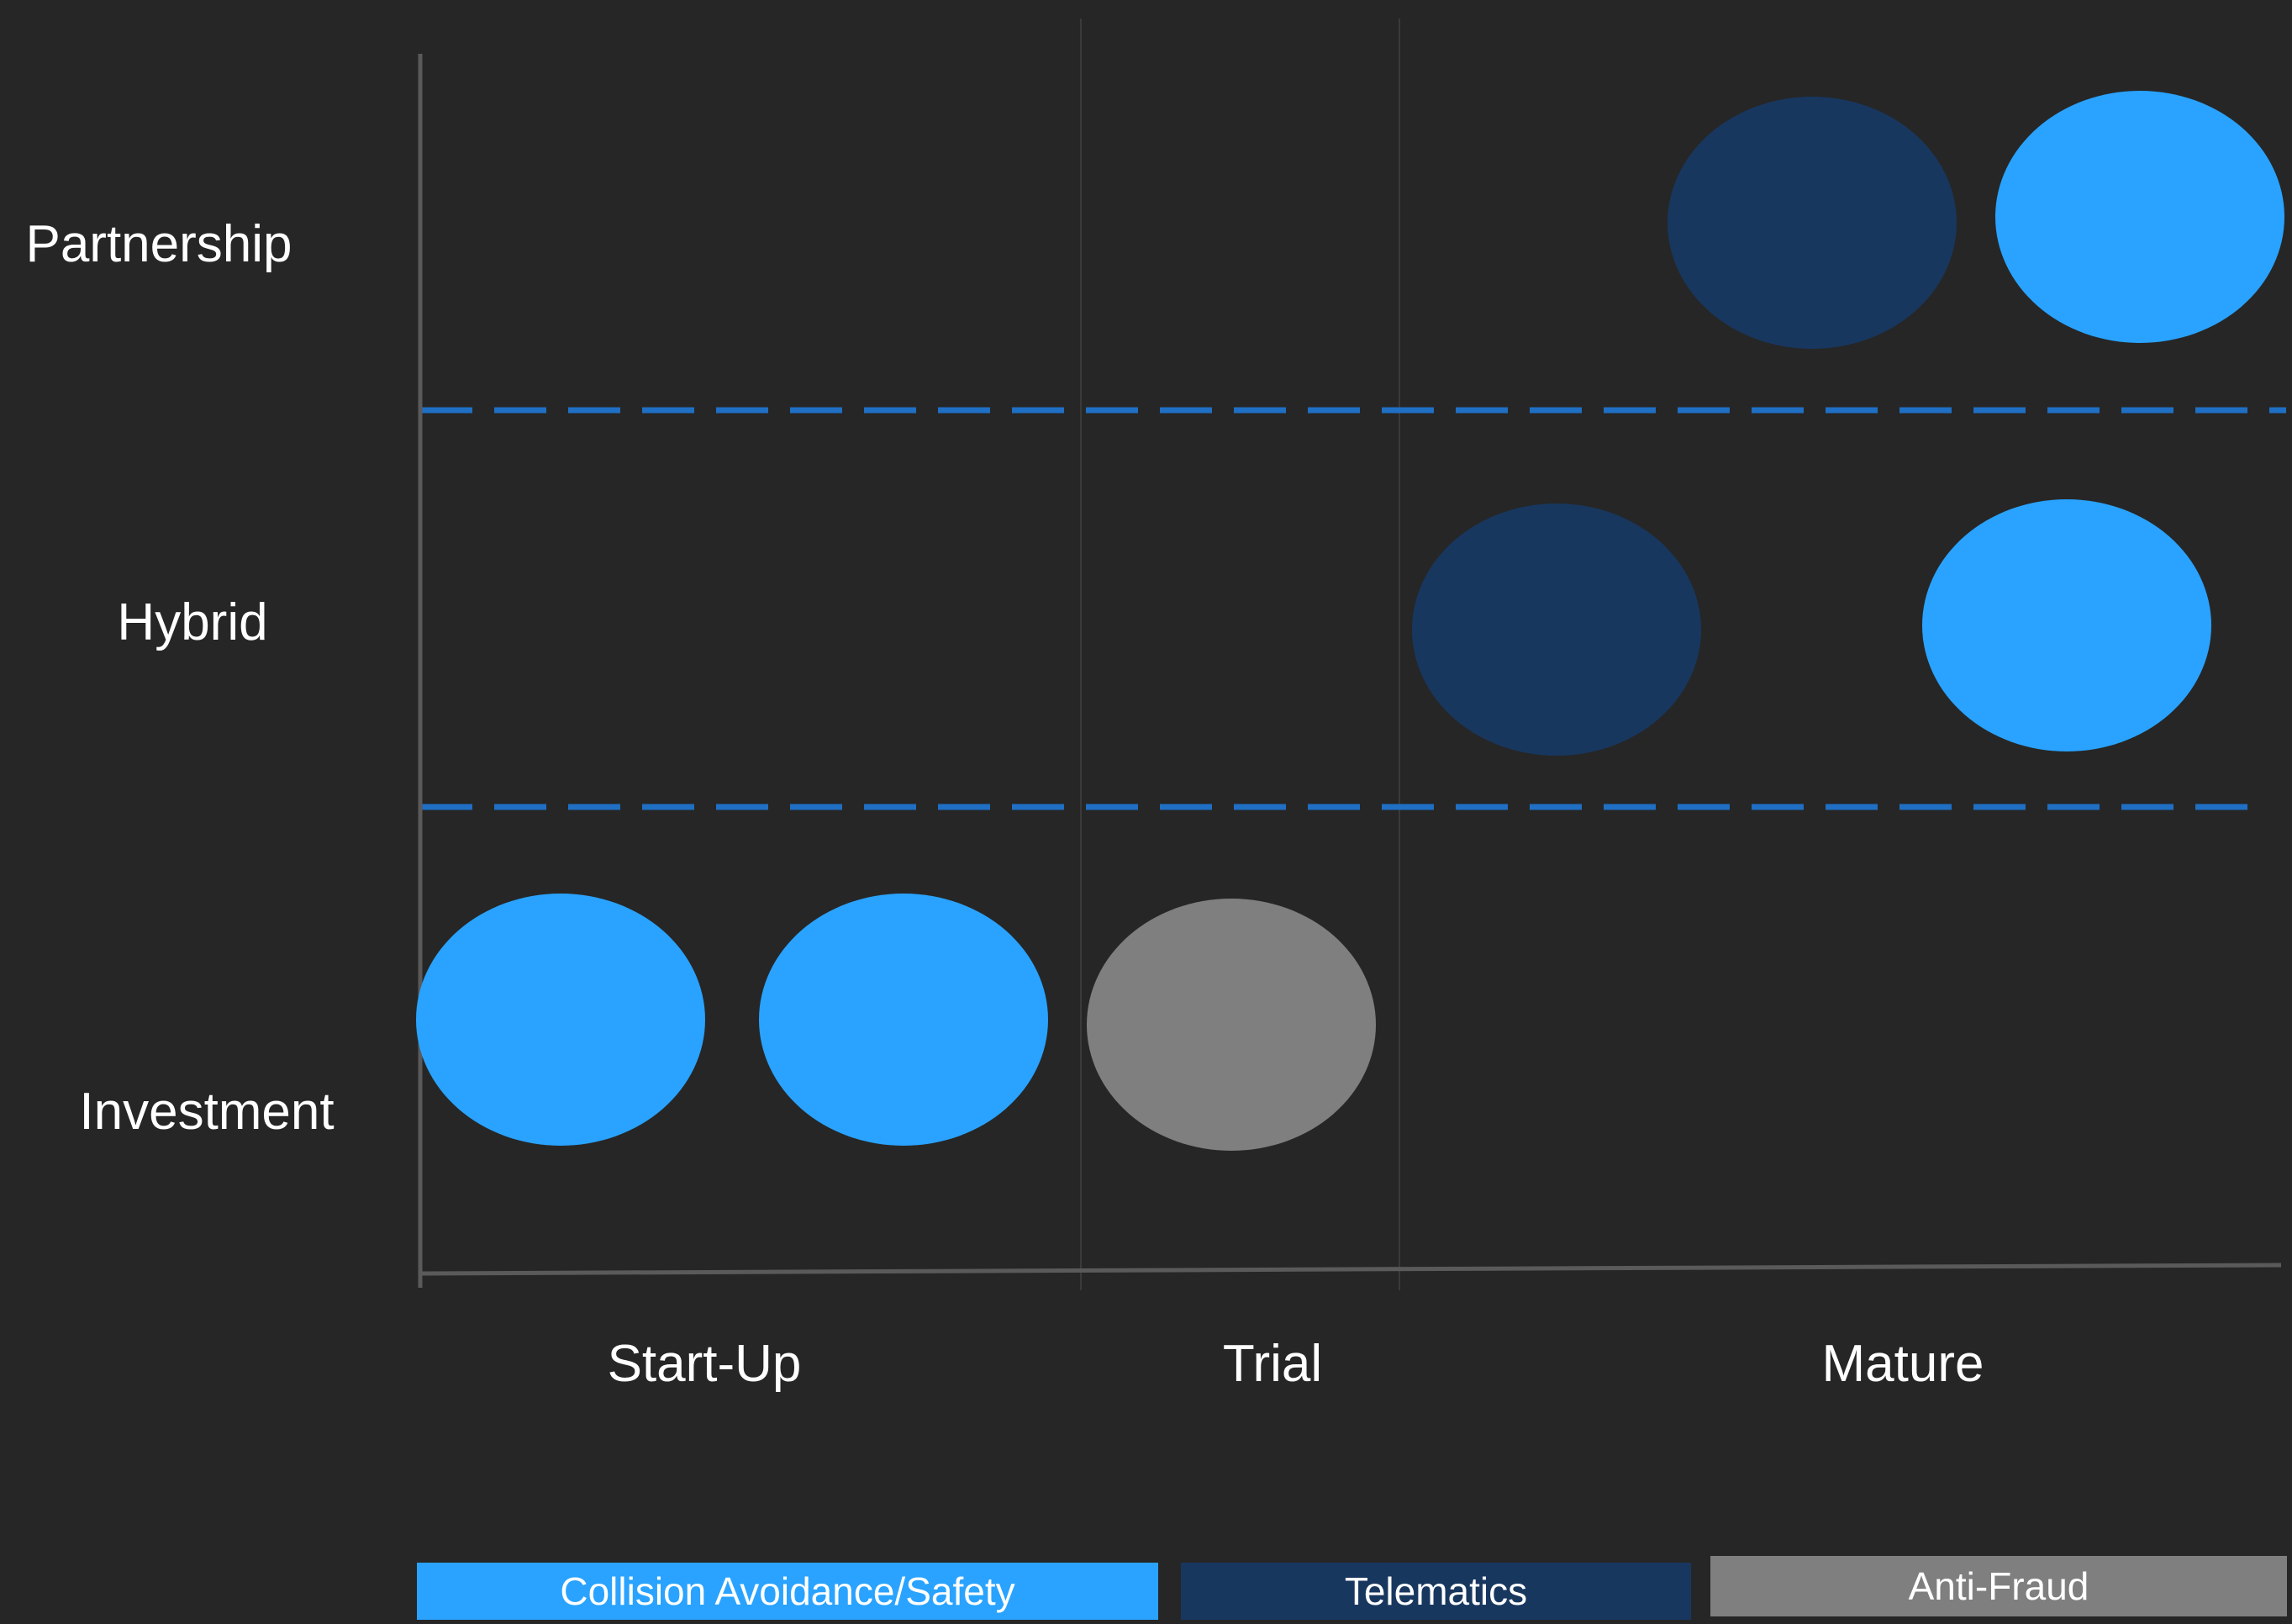 The image size is (2292, 1624). I want to click on bubble-investment-trial-antifraud, so click(1231, 1025).